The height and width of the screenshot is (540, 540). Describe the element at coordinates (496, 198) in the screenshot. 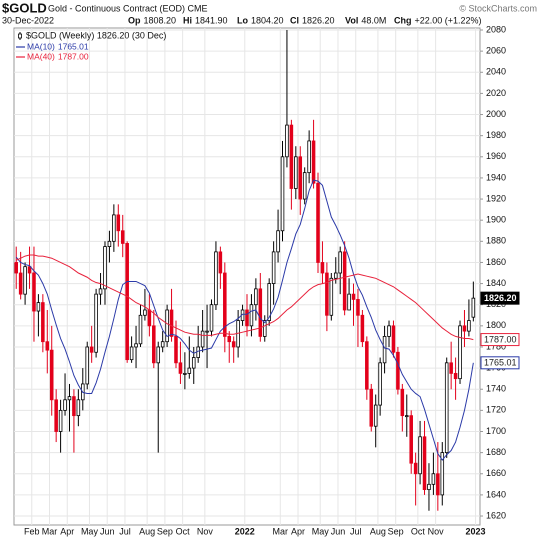

I see `y-tick-label: 1920` at that location.